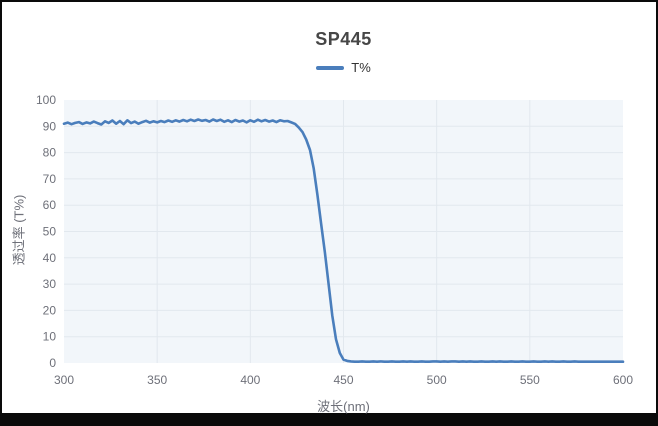  What do you see at coordinates (343, 39) in the screenshot?
I see `chart-title: SP445` at bounding box center [343, 39].